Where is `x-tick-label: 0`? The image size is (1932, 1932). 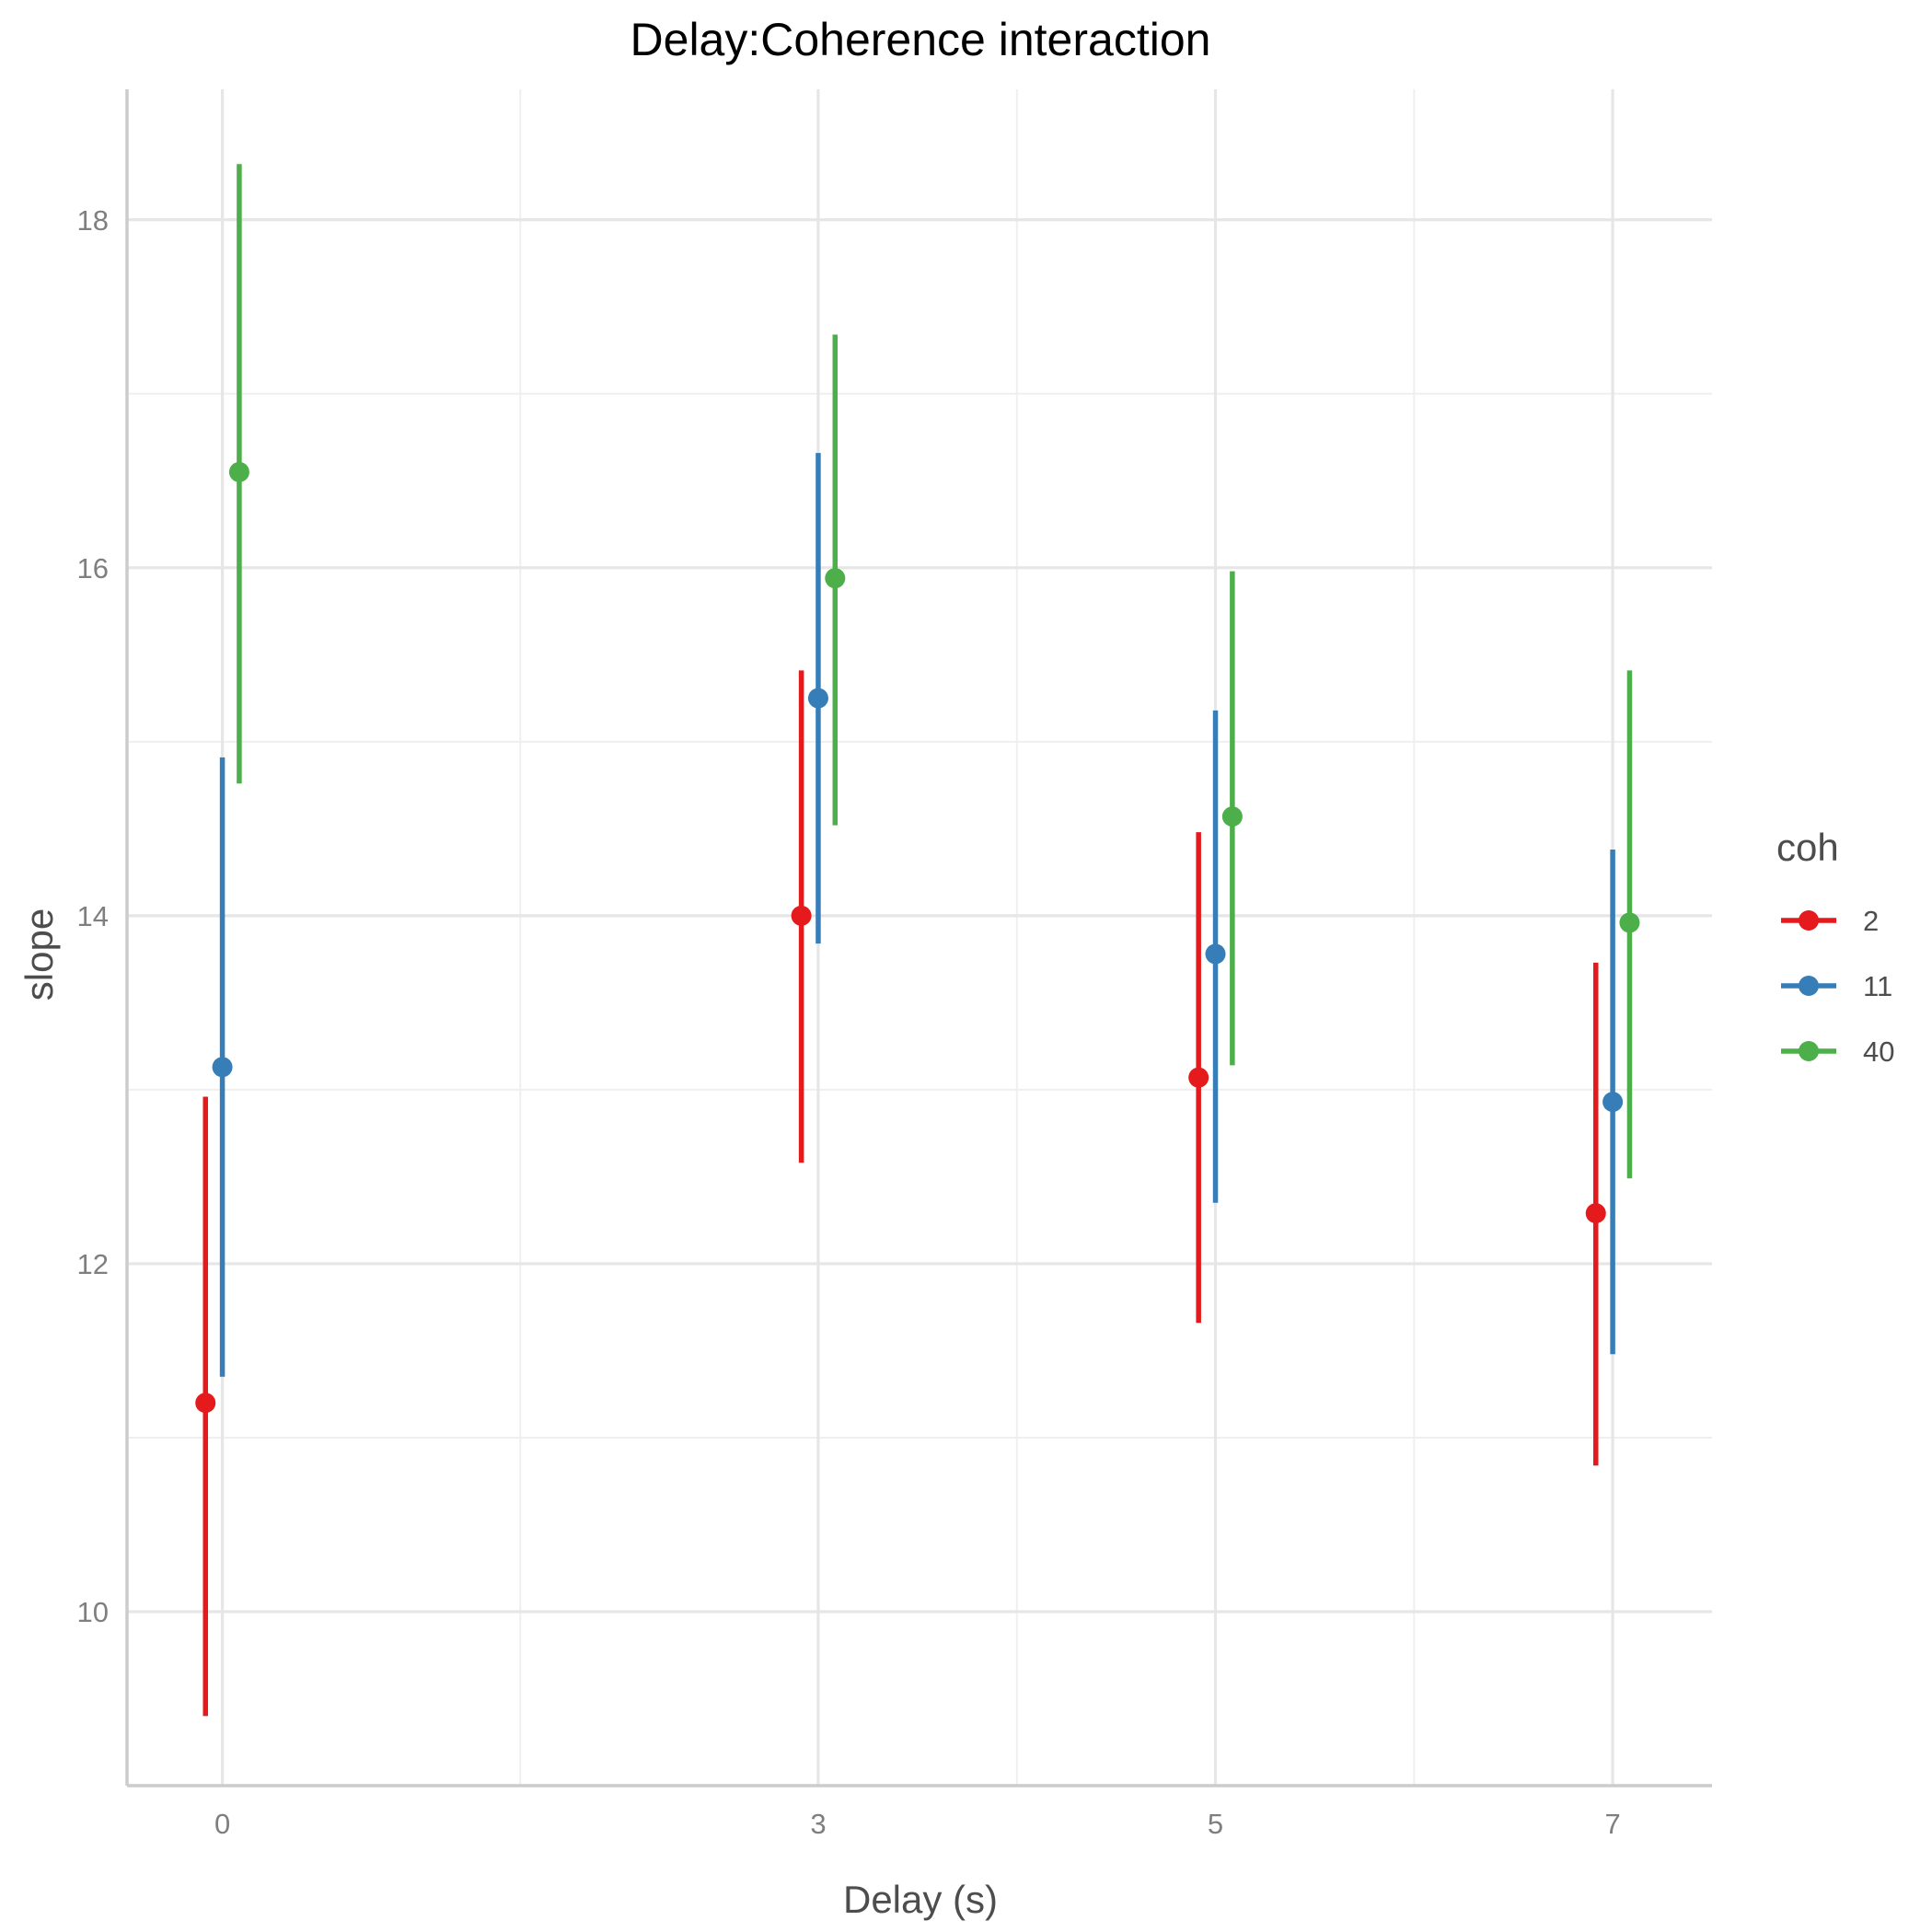 x-tick-label: 0 is located at coordinates (222, 1824).